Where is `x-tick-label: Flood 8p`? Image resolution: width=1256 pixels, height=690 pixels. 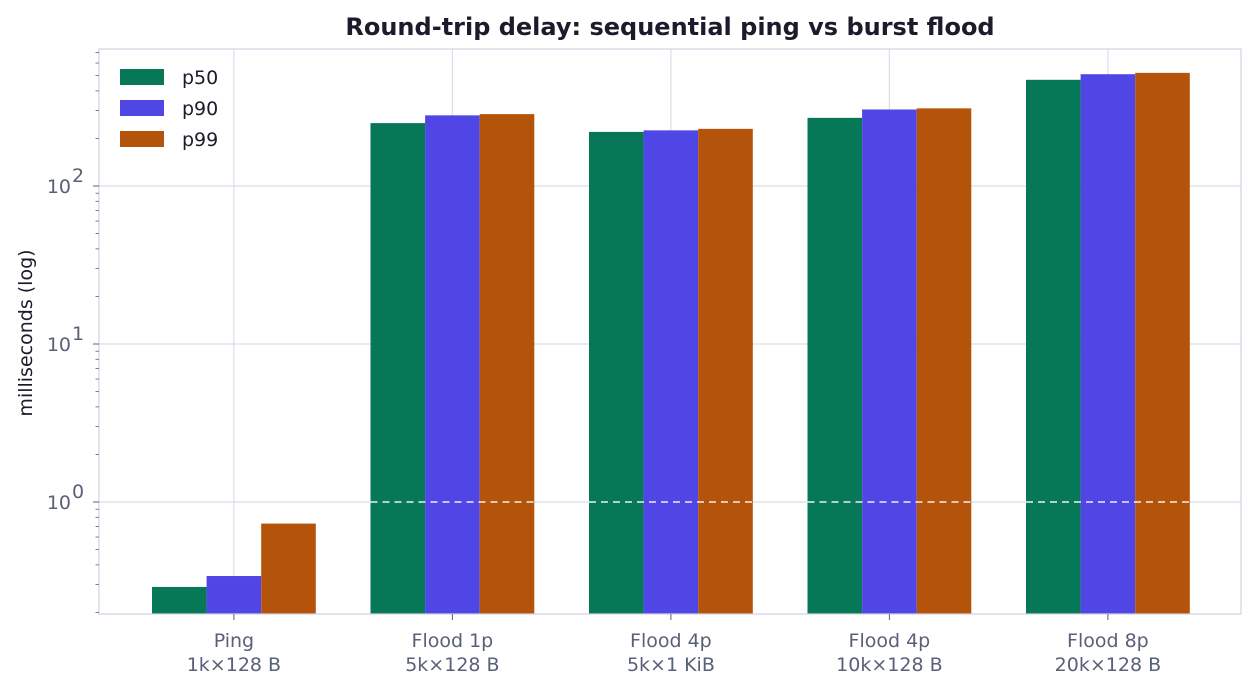 x-tick-label: Flood 8p is located at coordinates (1108, 641).